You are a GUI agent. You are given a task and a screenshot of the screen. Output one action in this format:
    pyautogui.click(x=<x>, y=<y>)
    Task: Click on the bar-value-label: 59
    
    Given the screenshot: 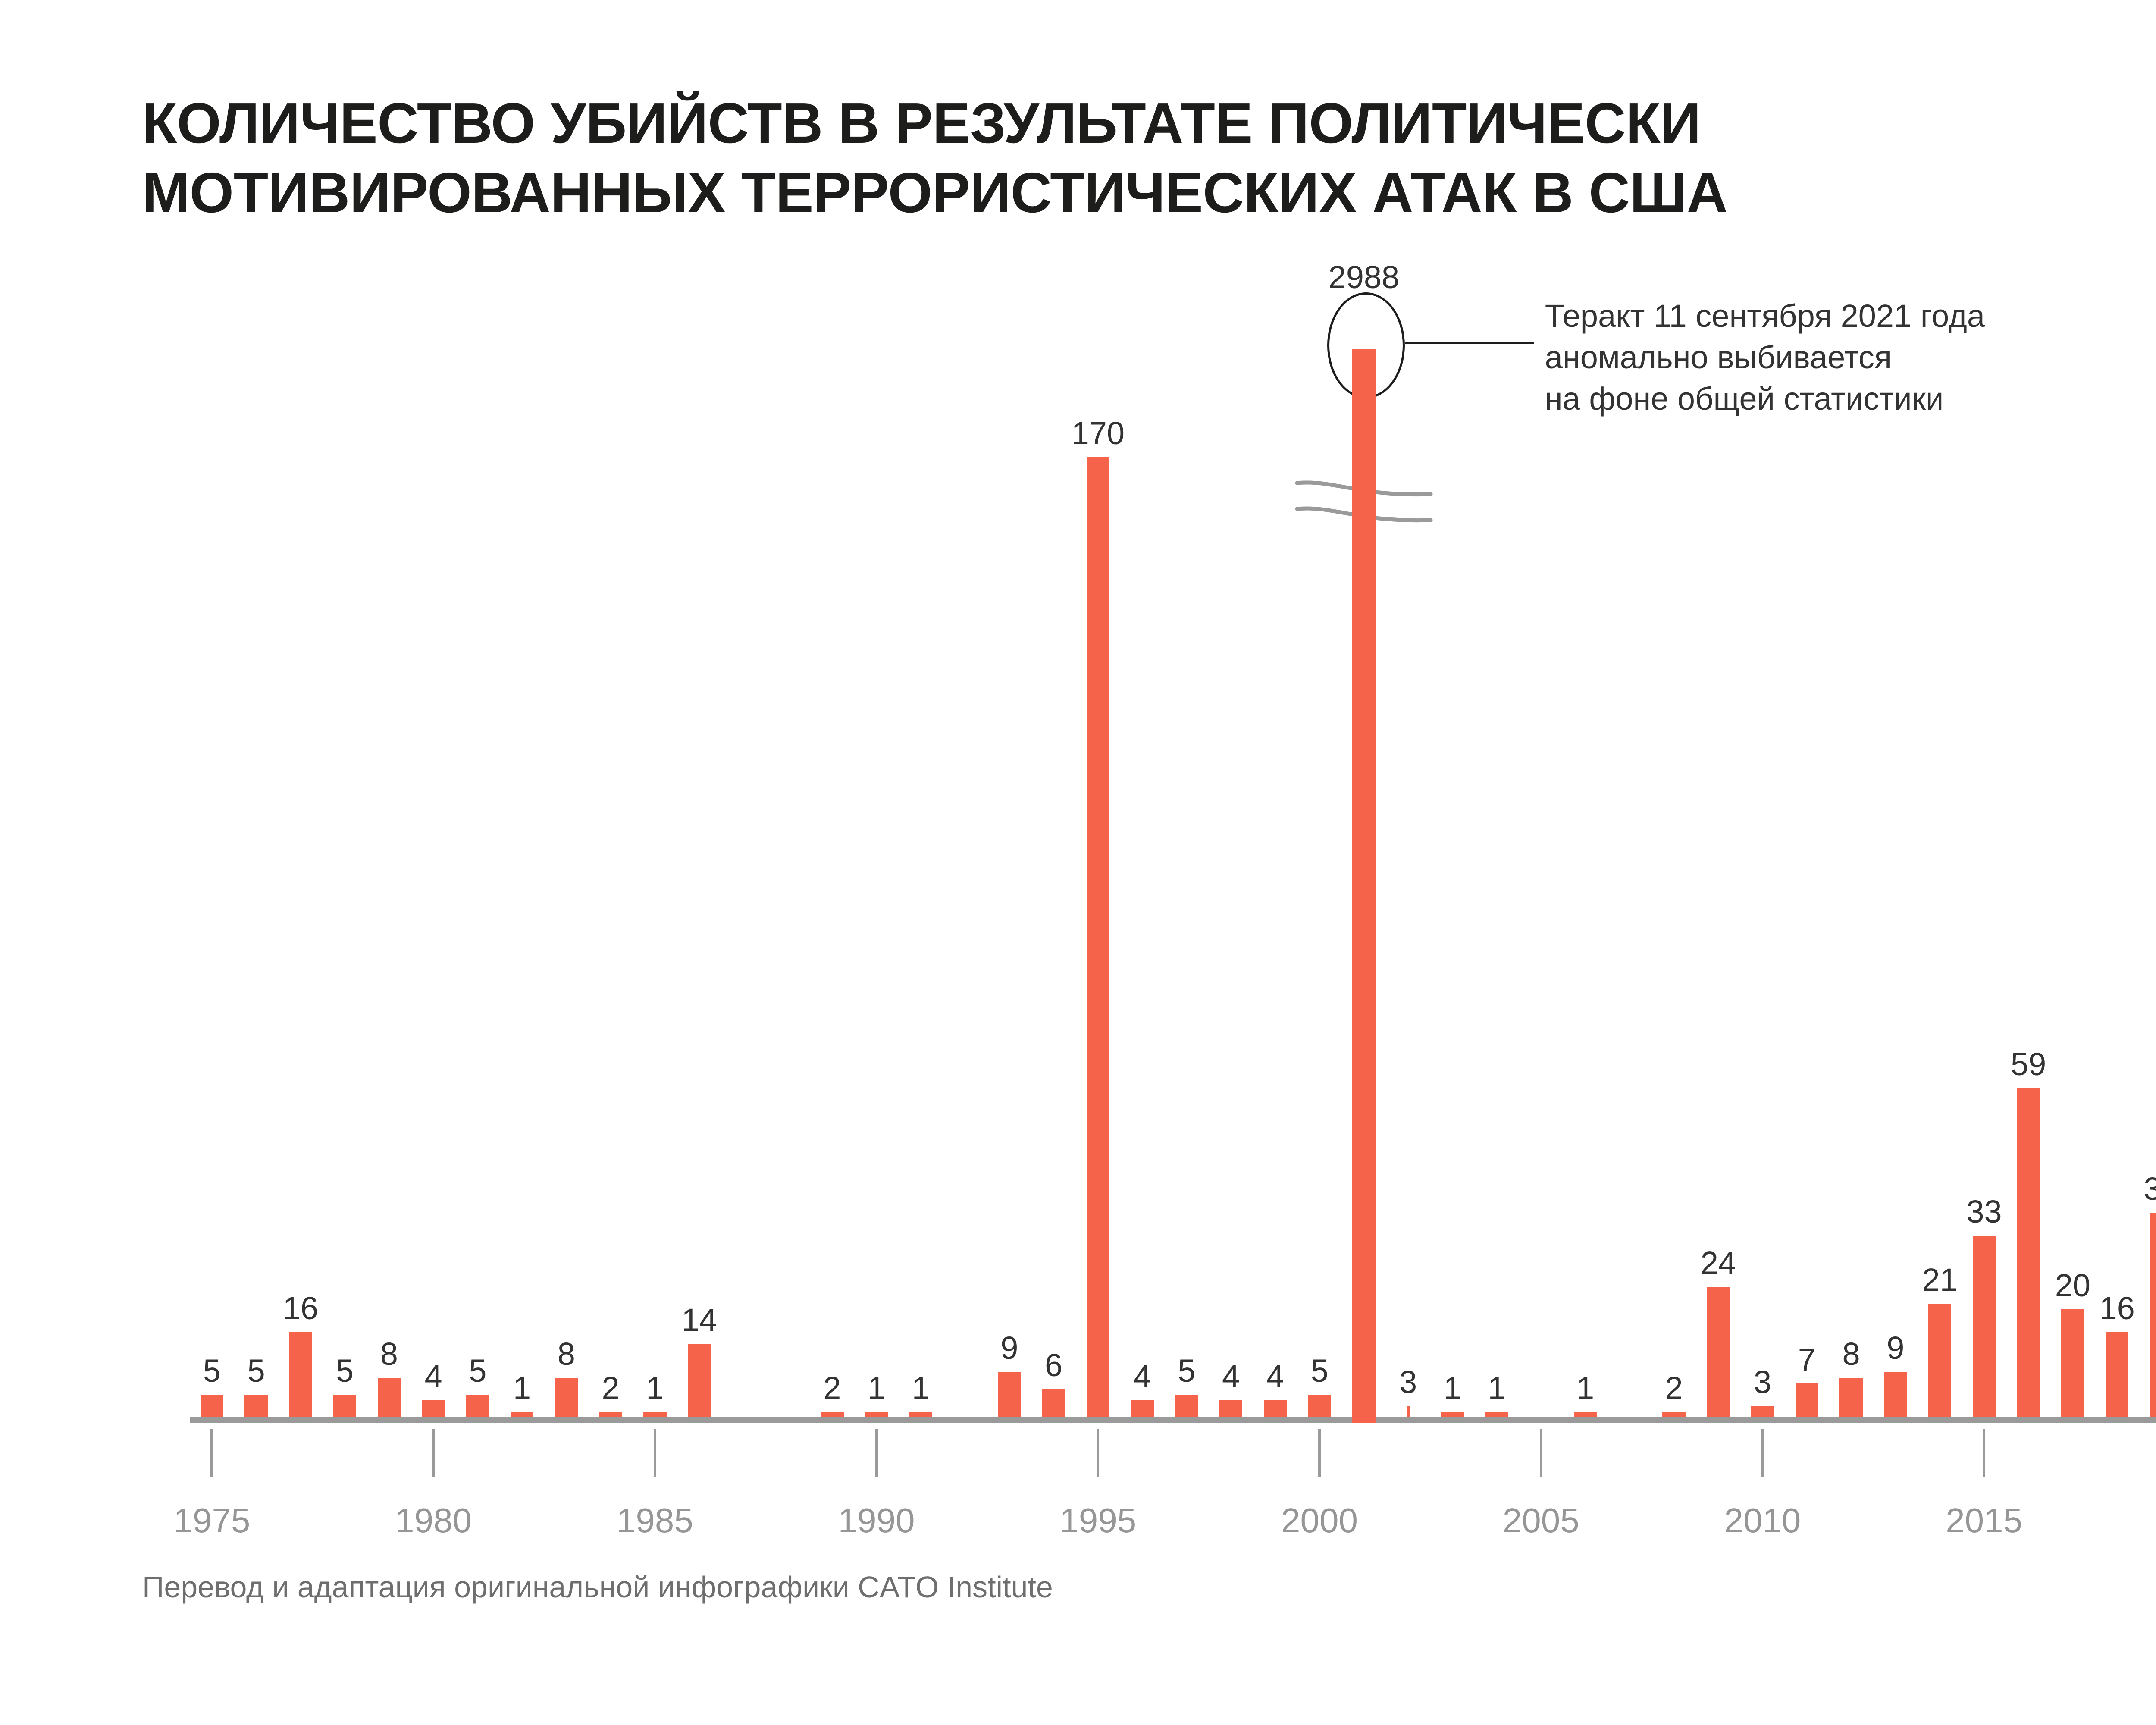 What is the action you would take?
    pyautogui.click(x=2028, y=1064)
    